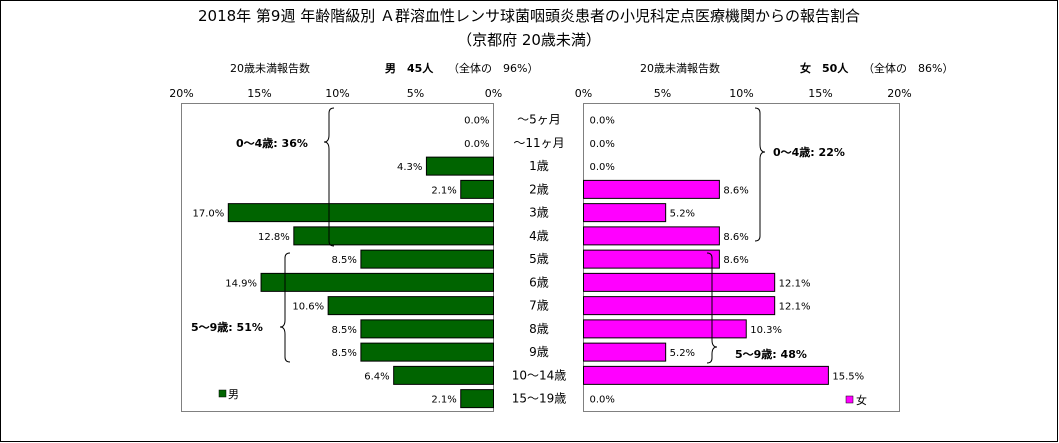 The image size is (1059, 443). What do you see at coordinates (539, 120) in the screenshot?
I see `category-label: ～5ヶ月` at bounding box center [539, 120].